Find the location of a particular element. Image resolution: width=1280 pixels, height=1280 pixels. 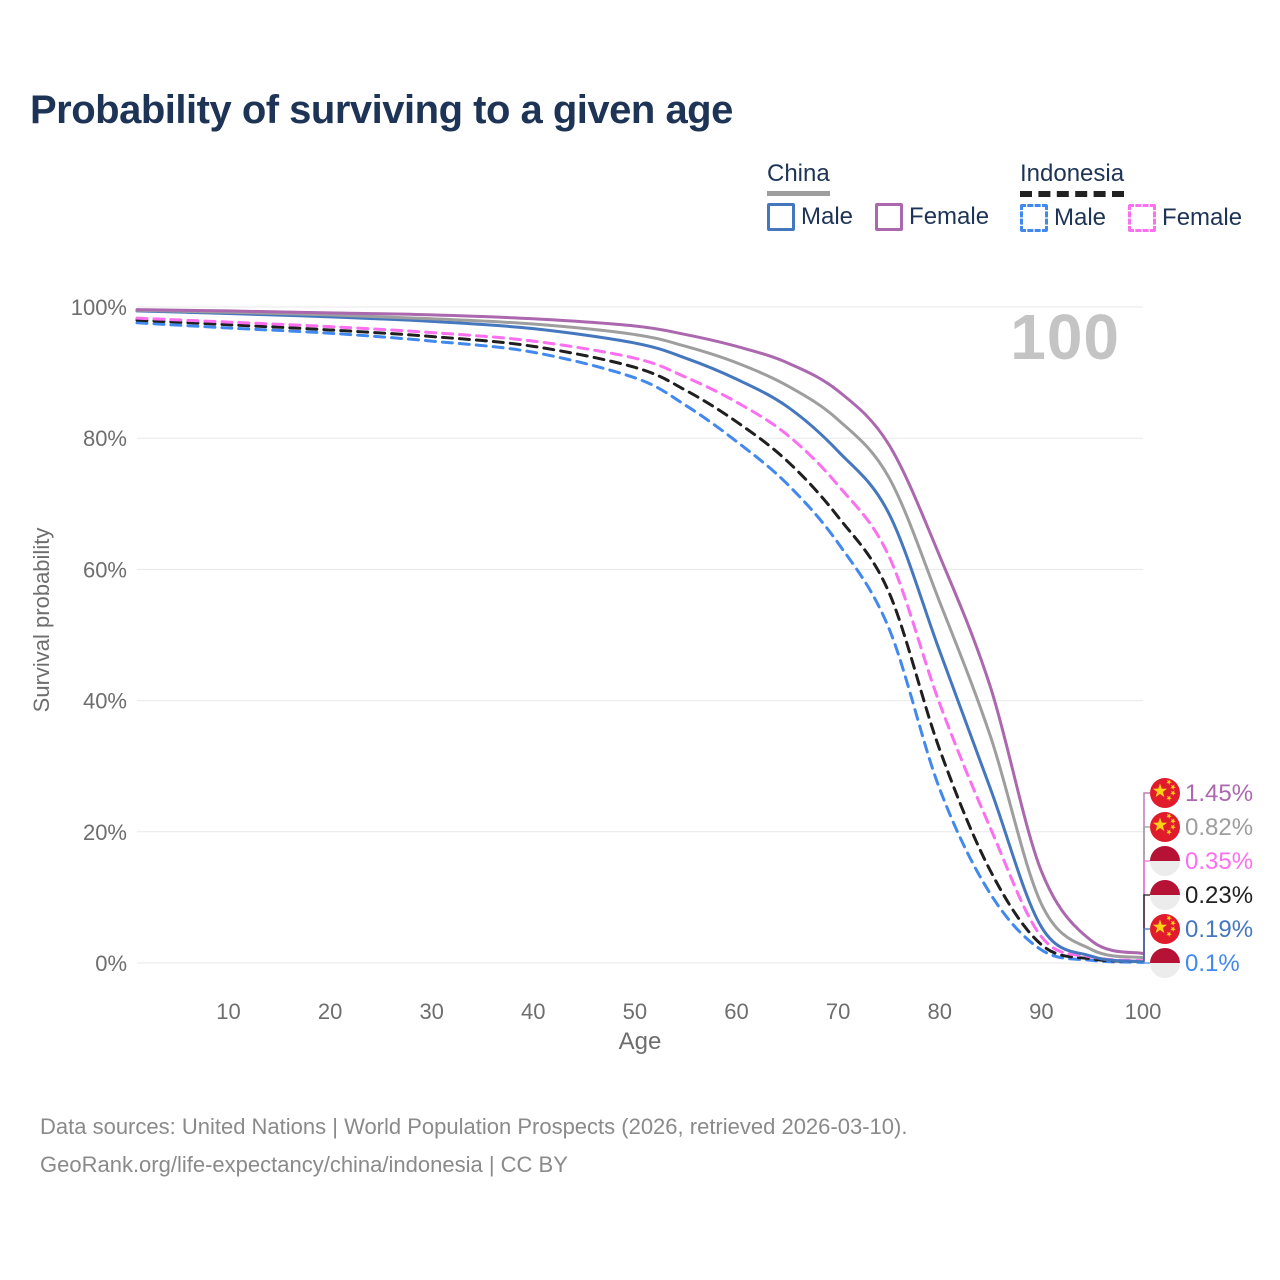

x-tick-label-100: 100 is located at coordinates (1143, 1011).